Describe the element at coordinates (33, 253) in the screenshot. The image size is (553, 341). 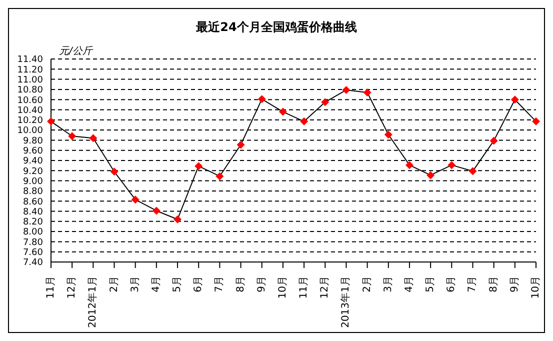
I see `y-tick-label: 7.60` at that location.